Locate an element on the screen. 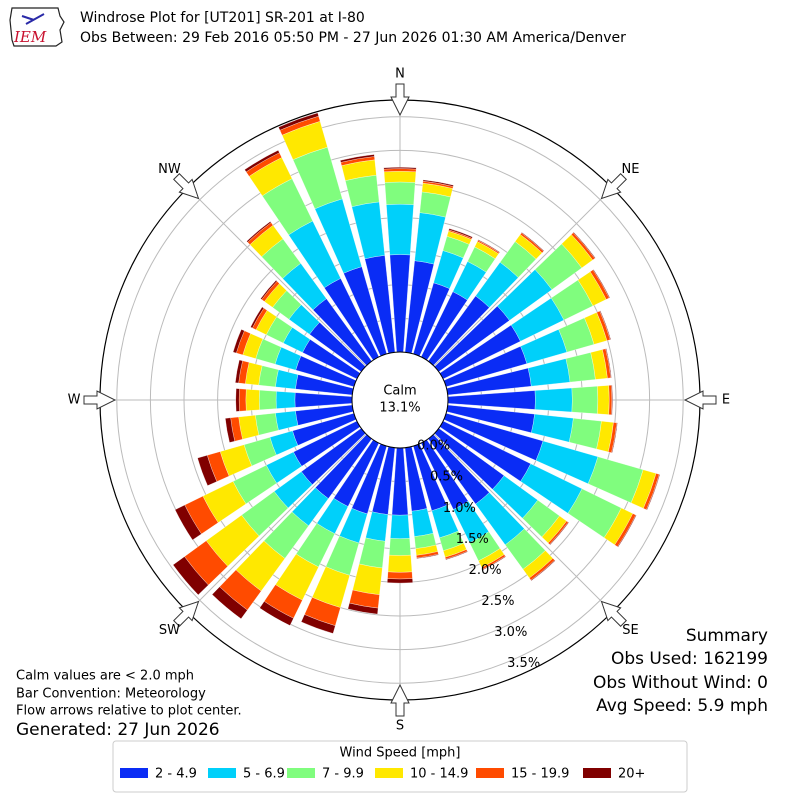 This screenshot has width=800, height=800. summary-title: Summary is located at coordinates (727, 636).